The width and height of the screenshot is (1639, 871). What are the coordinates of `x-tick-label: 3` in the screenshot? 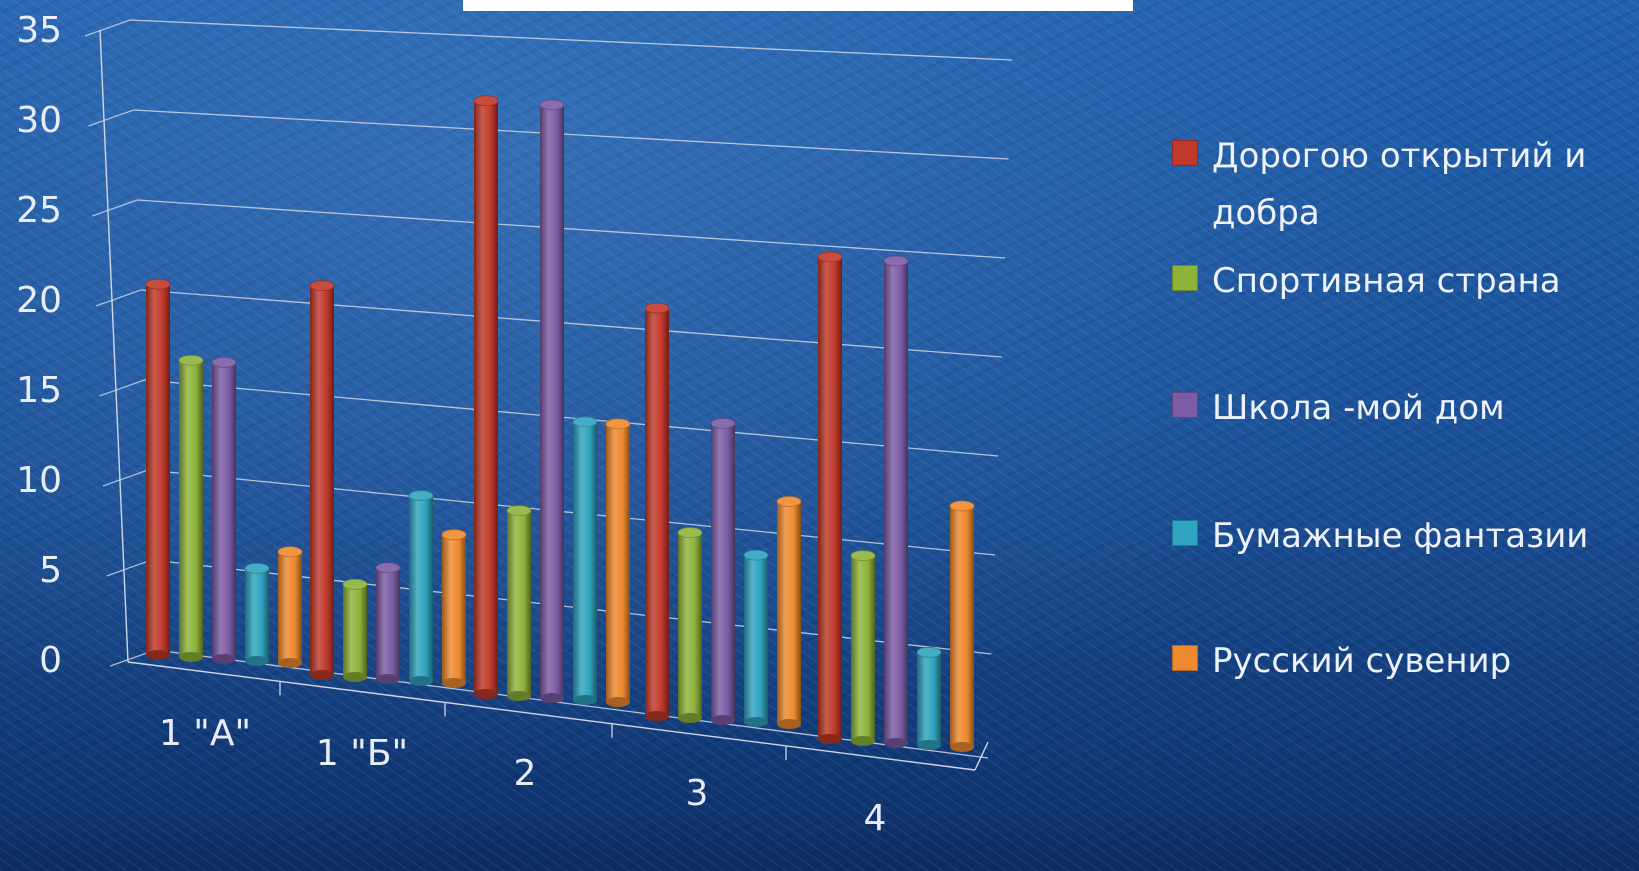 It's located at (697, 793).